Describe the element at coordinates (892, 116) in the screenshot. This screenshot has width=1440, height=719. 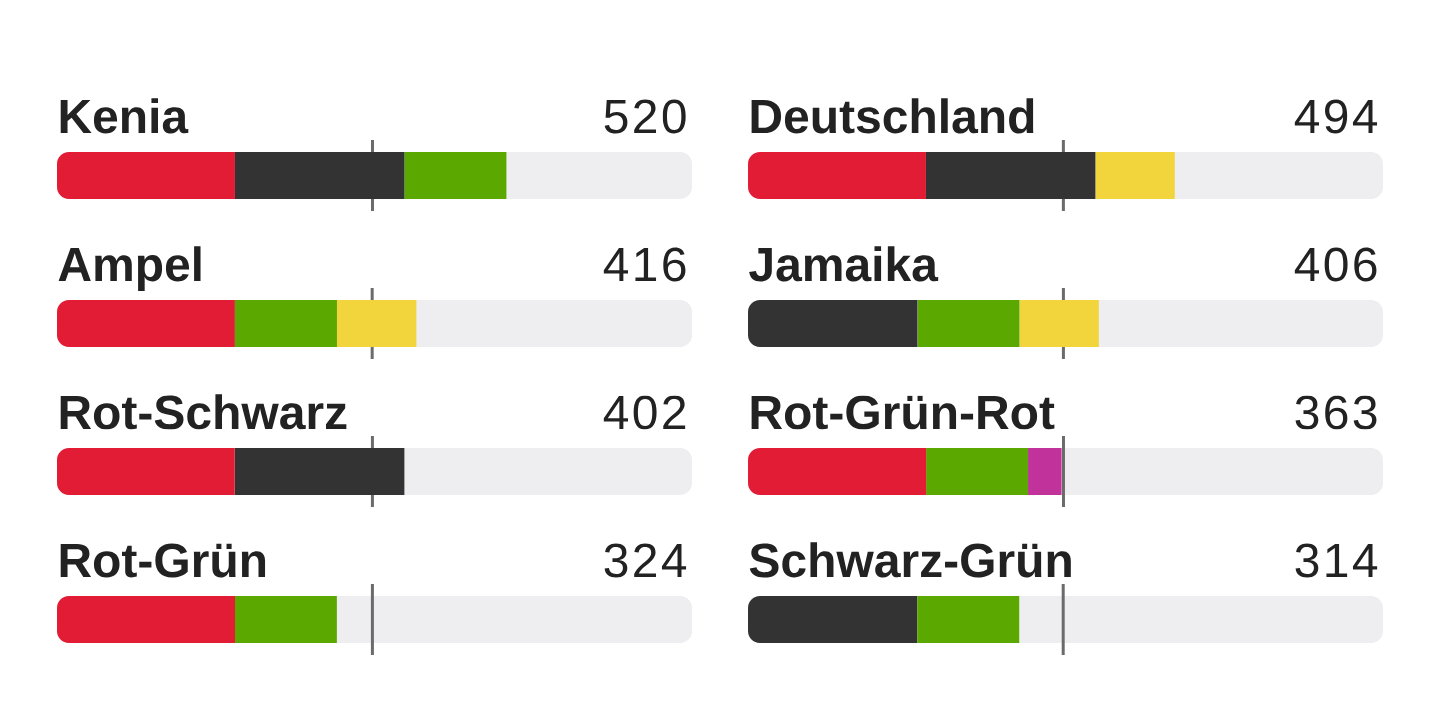
I see `chart-title: Deutschland` at that location.